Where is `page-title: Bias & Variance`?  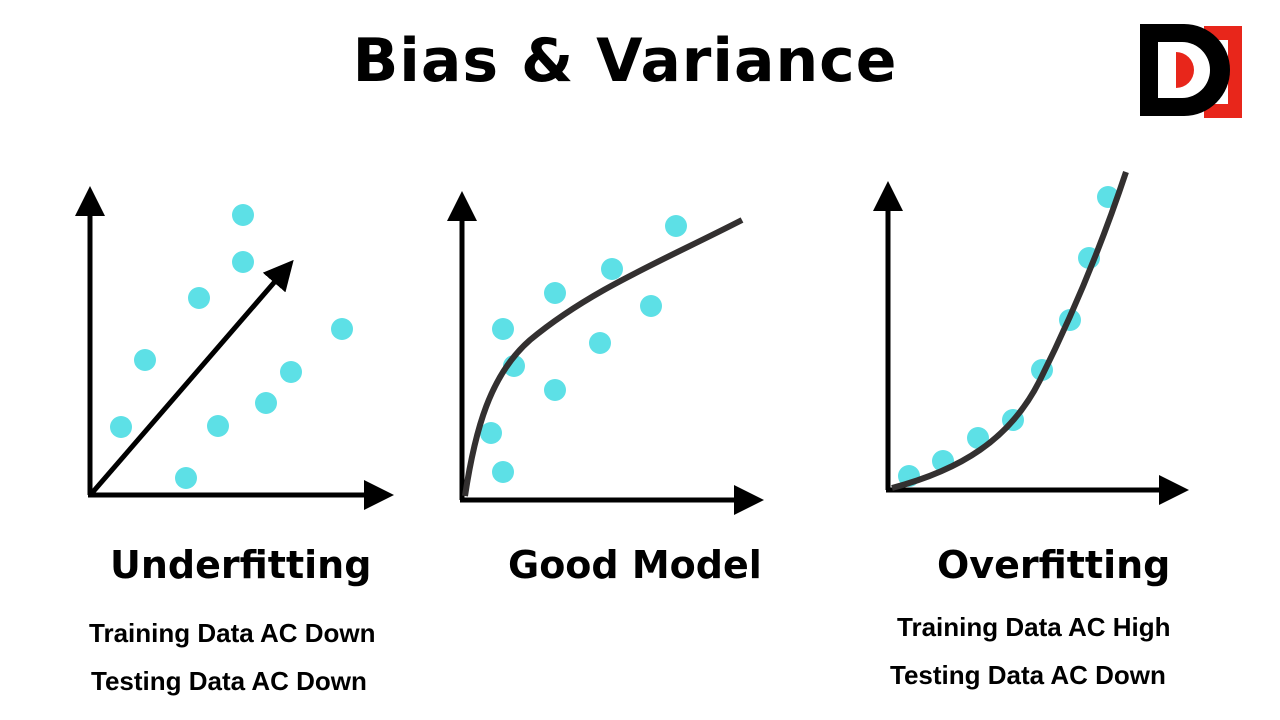
page-title: Bias & Variance is located at coordinates (625, 61).